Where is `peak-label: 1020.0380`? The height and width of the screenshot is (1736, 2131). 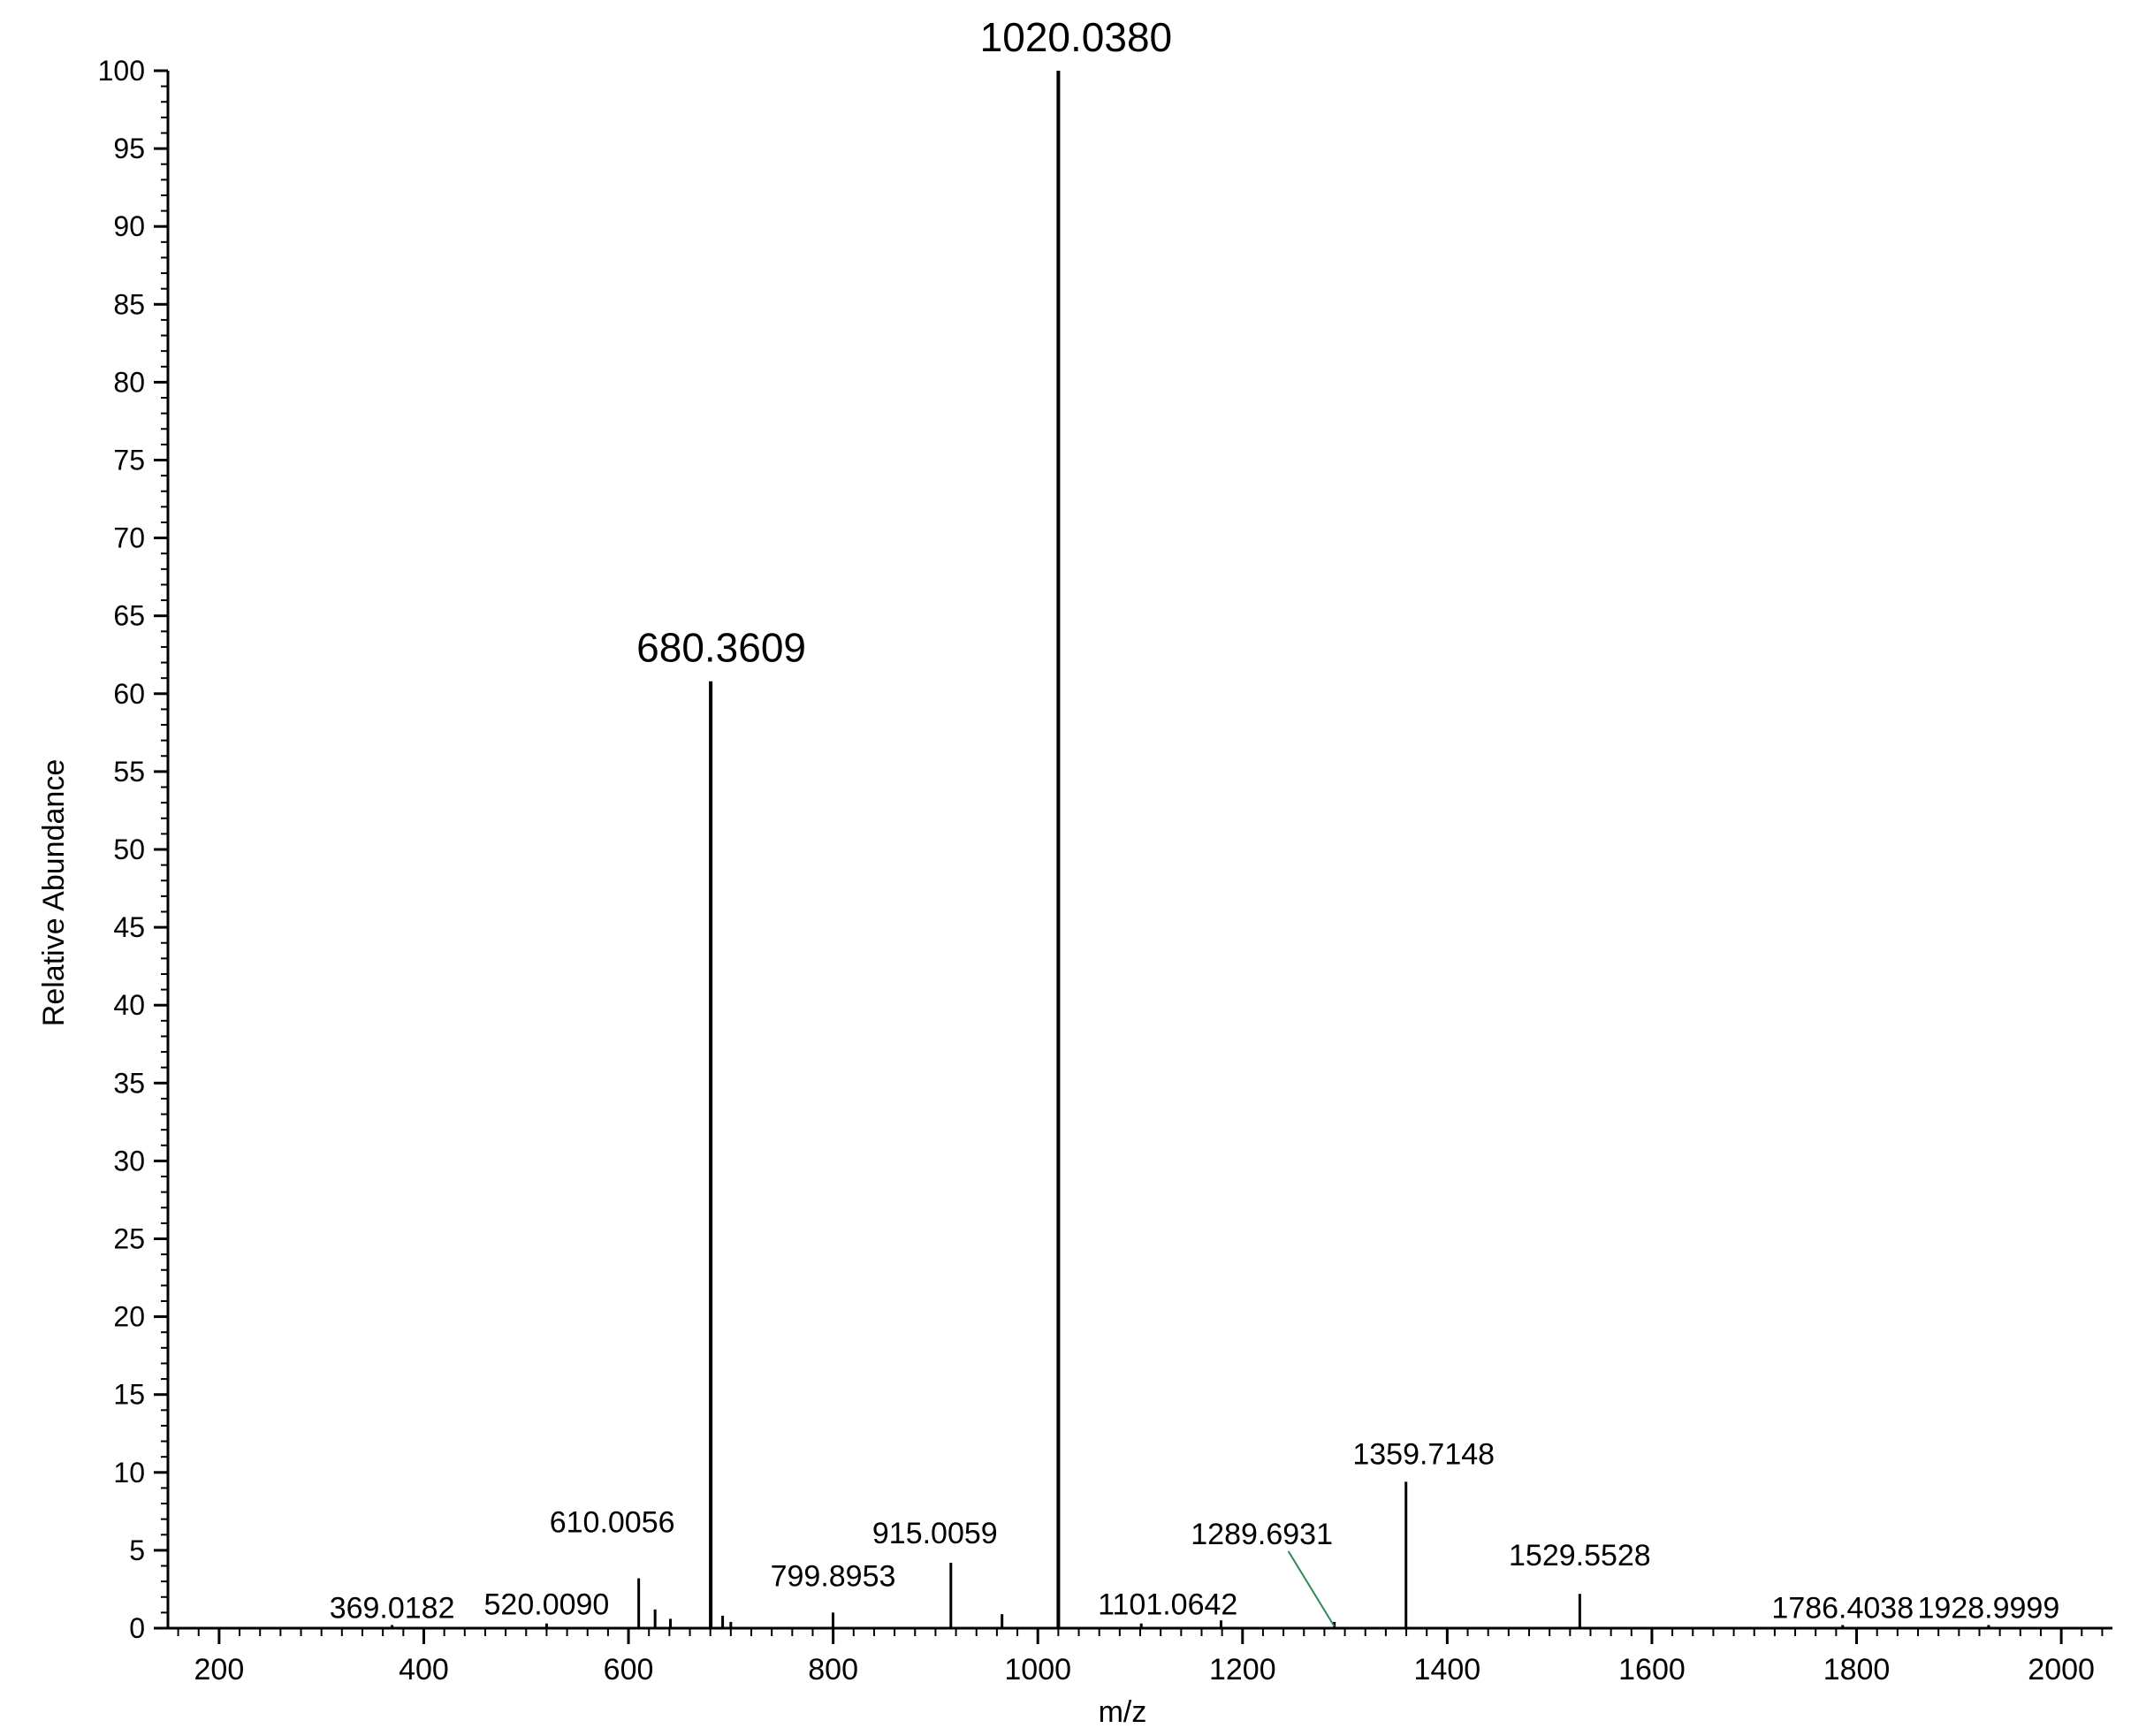
peak-label: 1020.0380 is located at coordinates (1076, 37).